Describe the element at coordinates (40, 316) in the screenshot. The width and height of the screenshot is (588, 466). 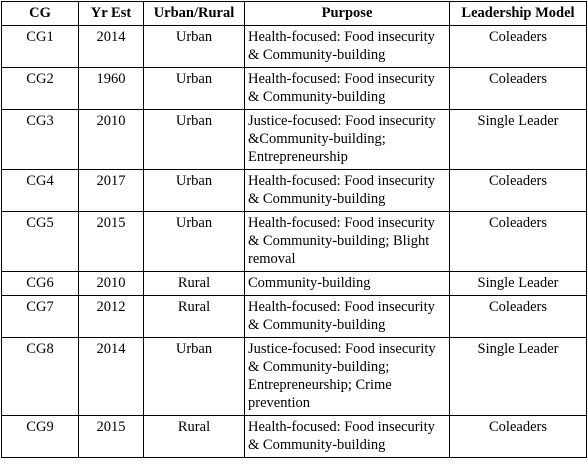
I see `table-cell: CG7` at that location.